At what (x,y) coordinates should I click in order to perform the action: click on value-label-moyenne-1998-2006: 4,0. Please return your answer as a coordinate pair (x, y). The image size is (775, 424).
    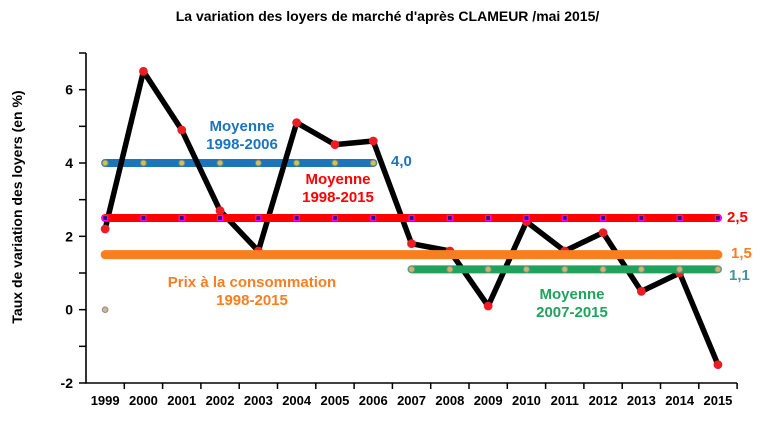
    Looking at the image, I should click on (401, 161).